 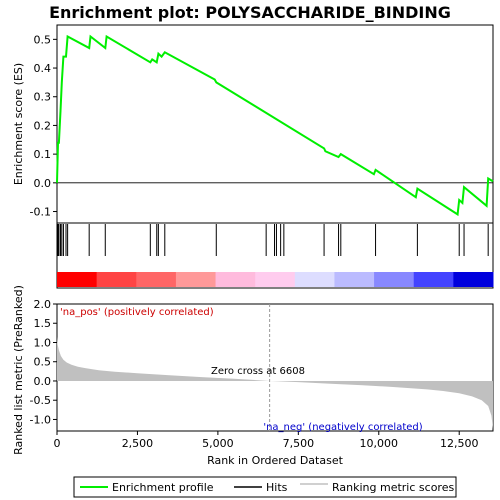 I want to click on es-y-tick-label: 0.4, so click(x=43, y=68).